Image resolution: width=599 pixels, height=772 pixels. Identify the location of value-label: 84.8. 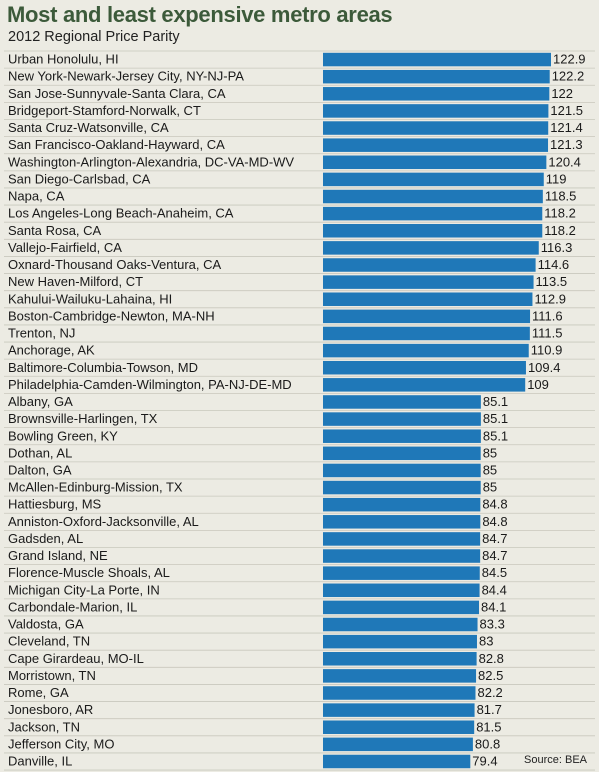
(494, 504).